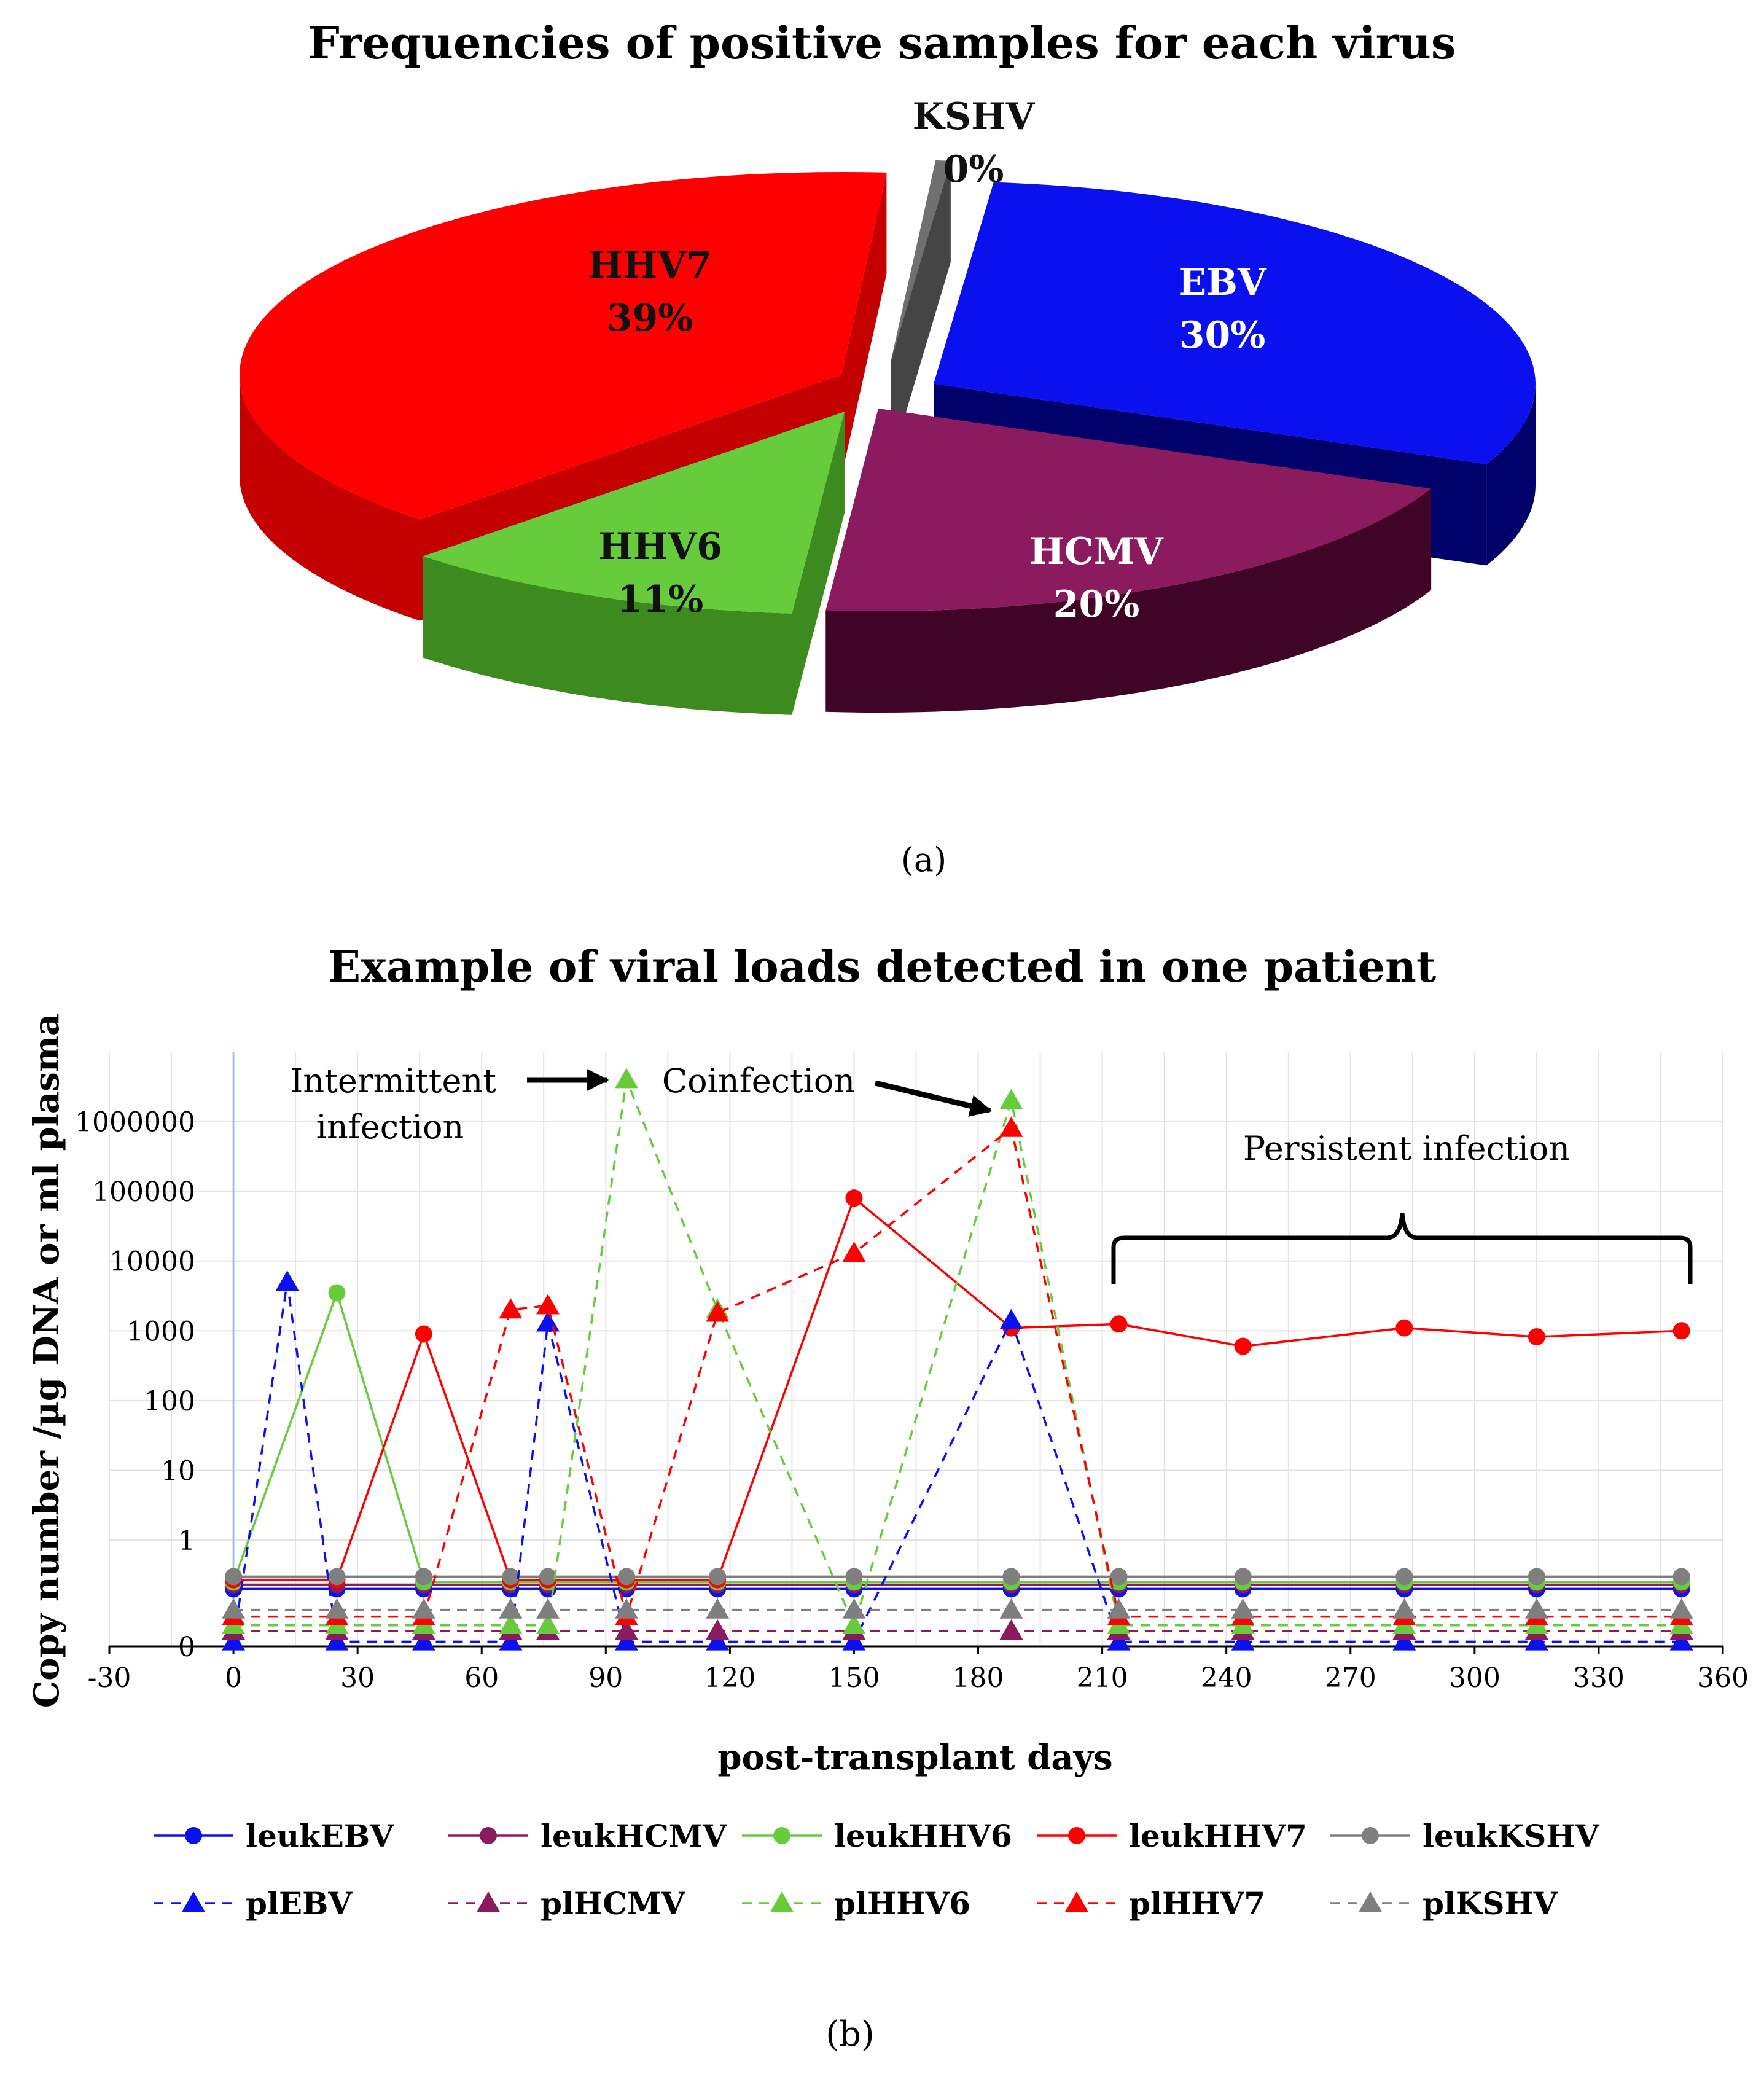 The width and height of the screenshot is (1764, 2077). Describe the element at coordinates (923, 1836) in the screenshot. I see `legend-label-leukhhv6: leukHHV6` at that location.